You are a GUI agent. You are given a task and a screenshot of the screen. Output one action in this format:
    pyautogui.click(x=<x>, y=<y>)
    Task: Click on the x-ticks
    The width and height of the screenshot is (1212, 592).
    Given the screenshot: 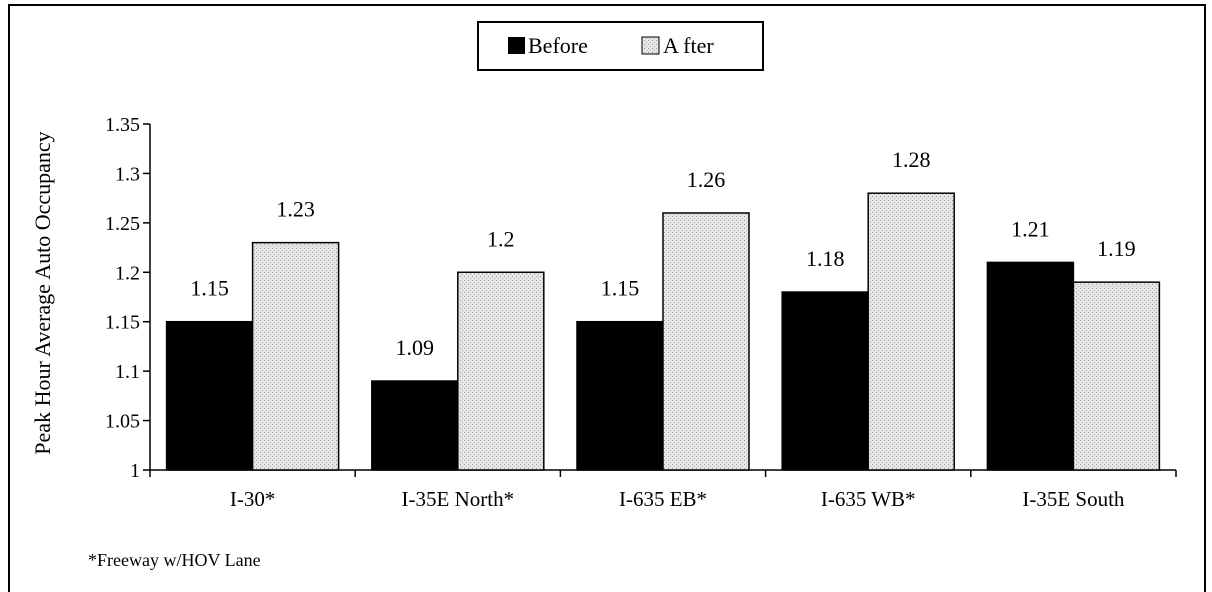 What is the action you would take?
    pyautogui.click(x=663, y=473)
    